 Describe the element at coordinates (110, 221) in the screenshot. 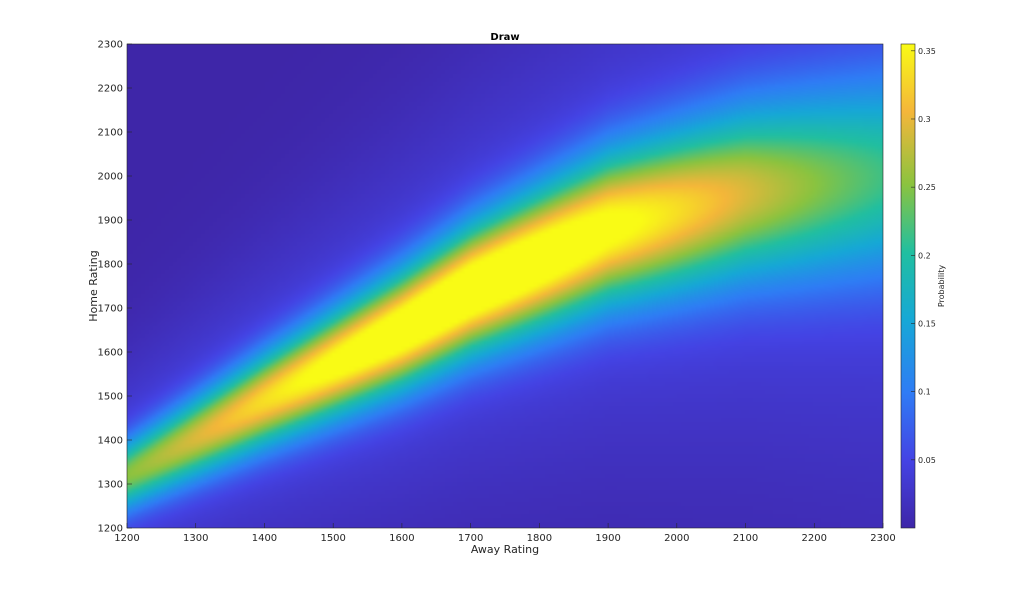

I see `y-tick-label: 1900` at that location.